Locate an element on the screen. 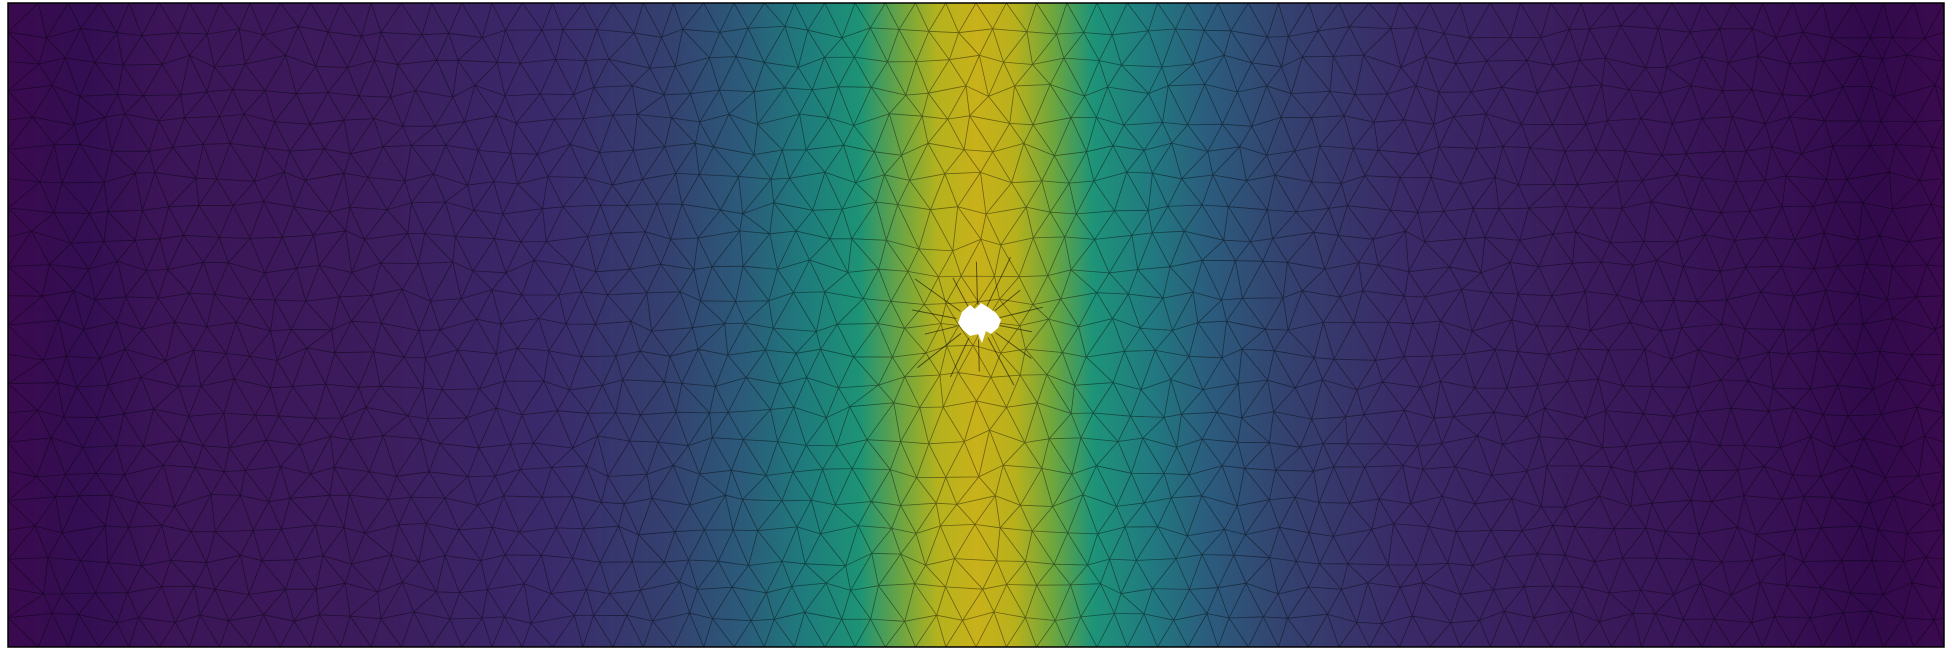 This screenshot has width=1952, height=650. hole-cutout is located at coordinates (979, 323).